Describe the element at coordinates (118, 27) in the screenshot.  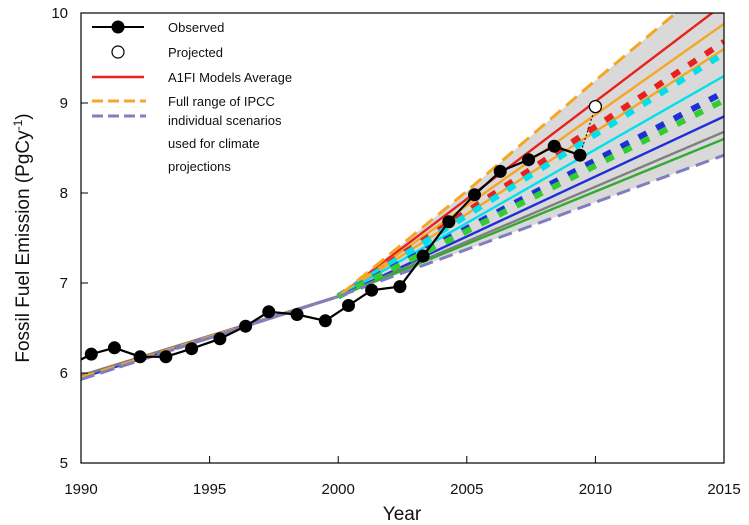
I see `legend-observed-marker` at that location.